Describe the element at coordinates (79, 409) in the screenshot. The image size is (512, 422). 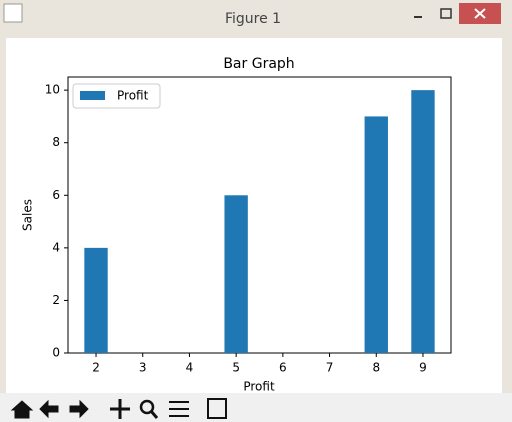
I see `forward-button` at that location.